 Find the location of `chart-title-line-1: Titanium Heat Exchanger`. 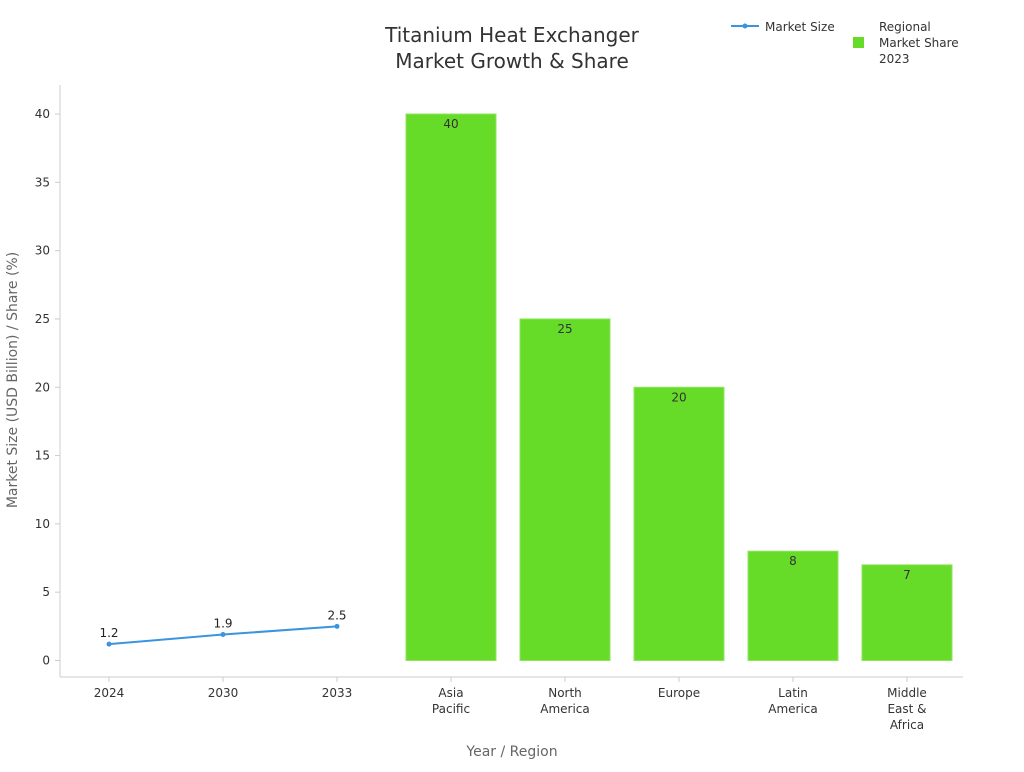

chart-title-line-1: Titanium Heat Exchanger is located at coordinates (512, 35).